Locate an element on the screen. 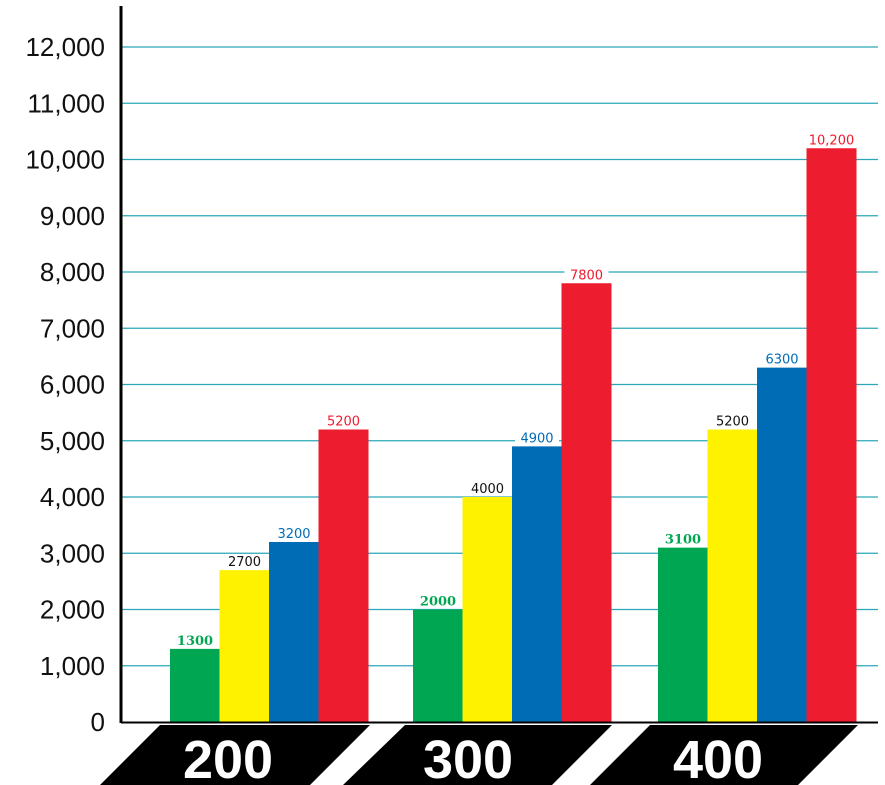 The width and height of the screenshot is (885, 785). data-label: 3200 is located at coordinates (293, 534).